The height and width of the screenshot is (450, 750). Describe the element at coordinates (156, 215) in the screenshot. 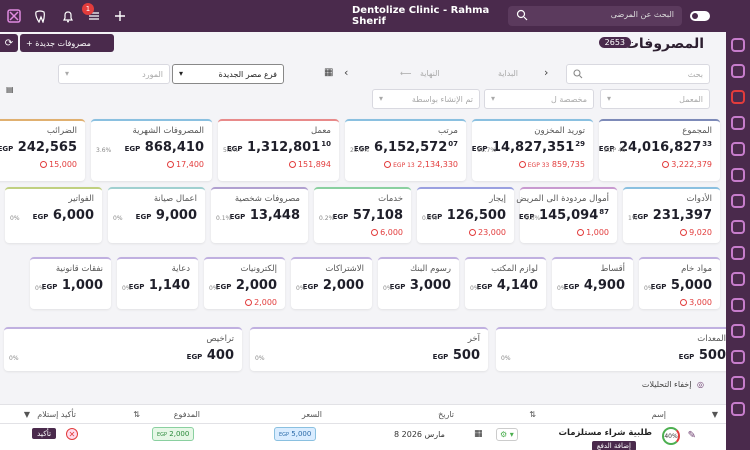

I see `expense-card: اعمال صيانة EGP 9,000 0%` at that location.